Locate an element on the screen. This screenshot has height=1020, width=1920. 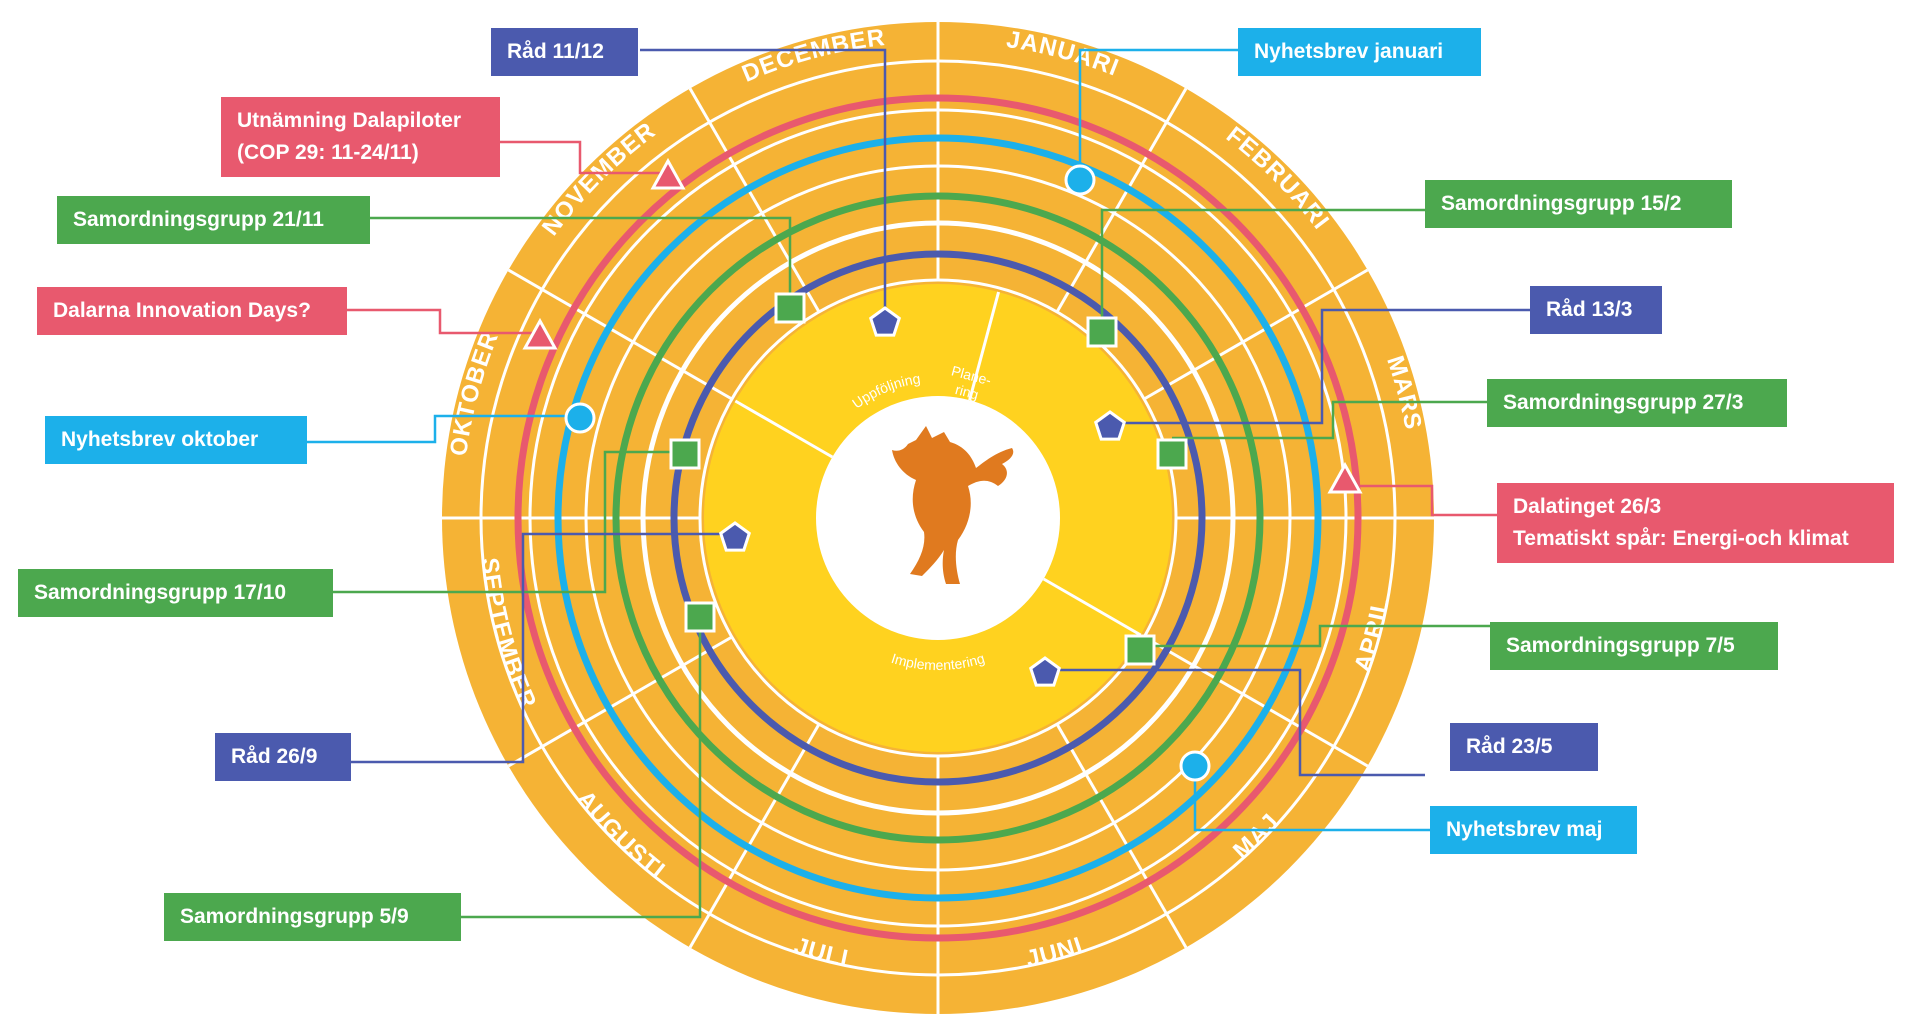
callout-text: Samordningsgrupp 7/5 is located at coordinates (1620, 645).